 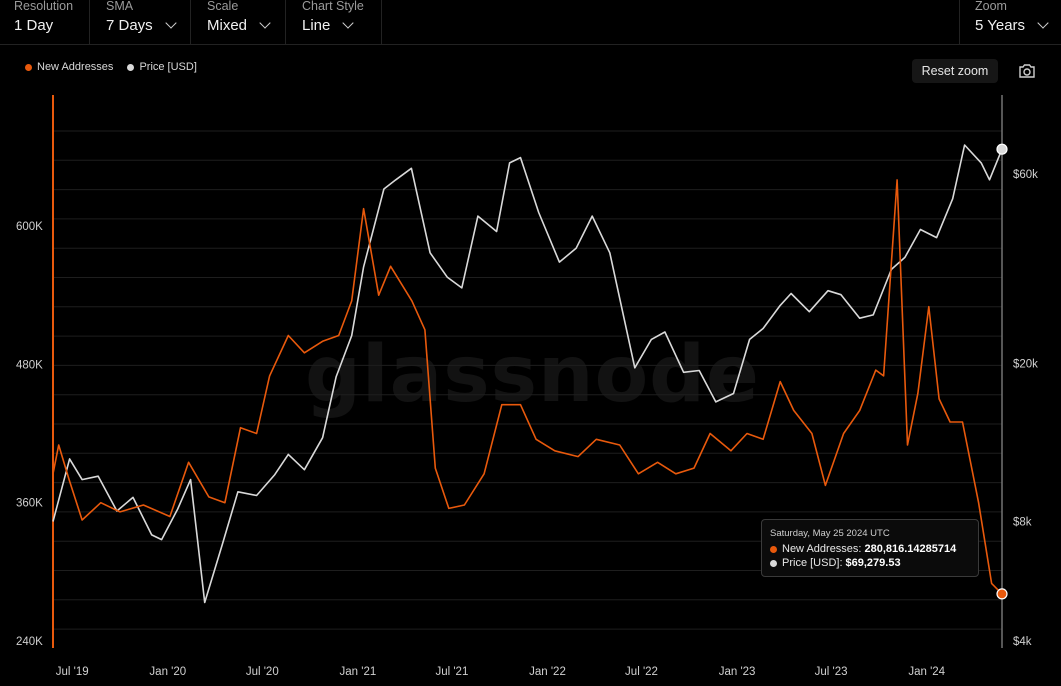 I want to click on resolution-value: 1 Day, so click(x=34, y=25).